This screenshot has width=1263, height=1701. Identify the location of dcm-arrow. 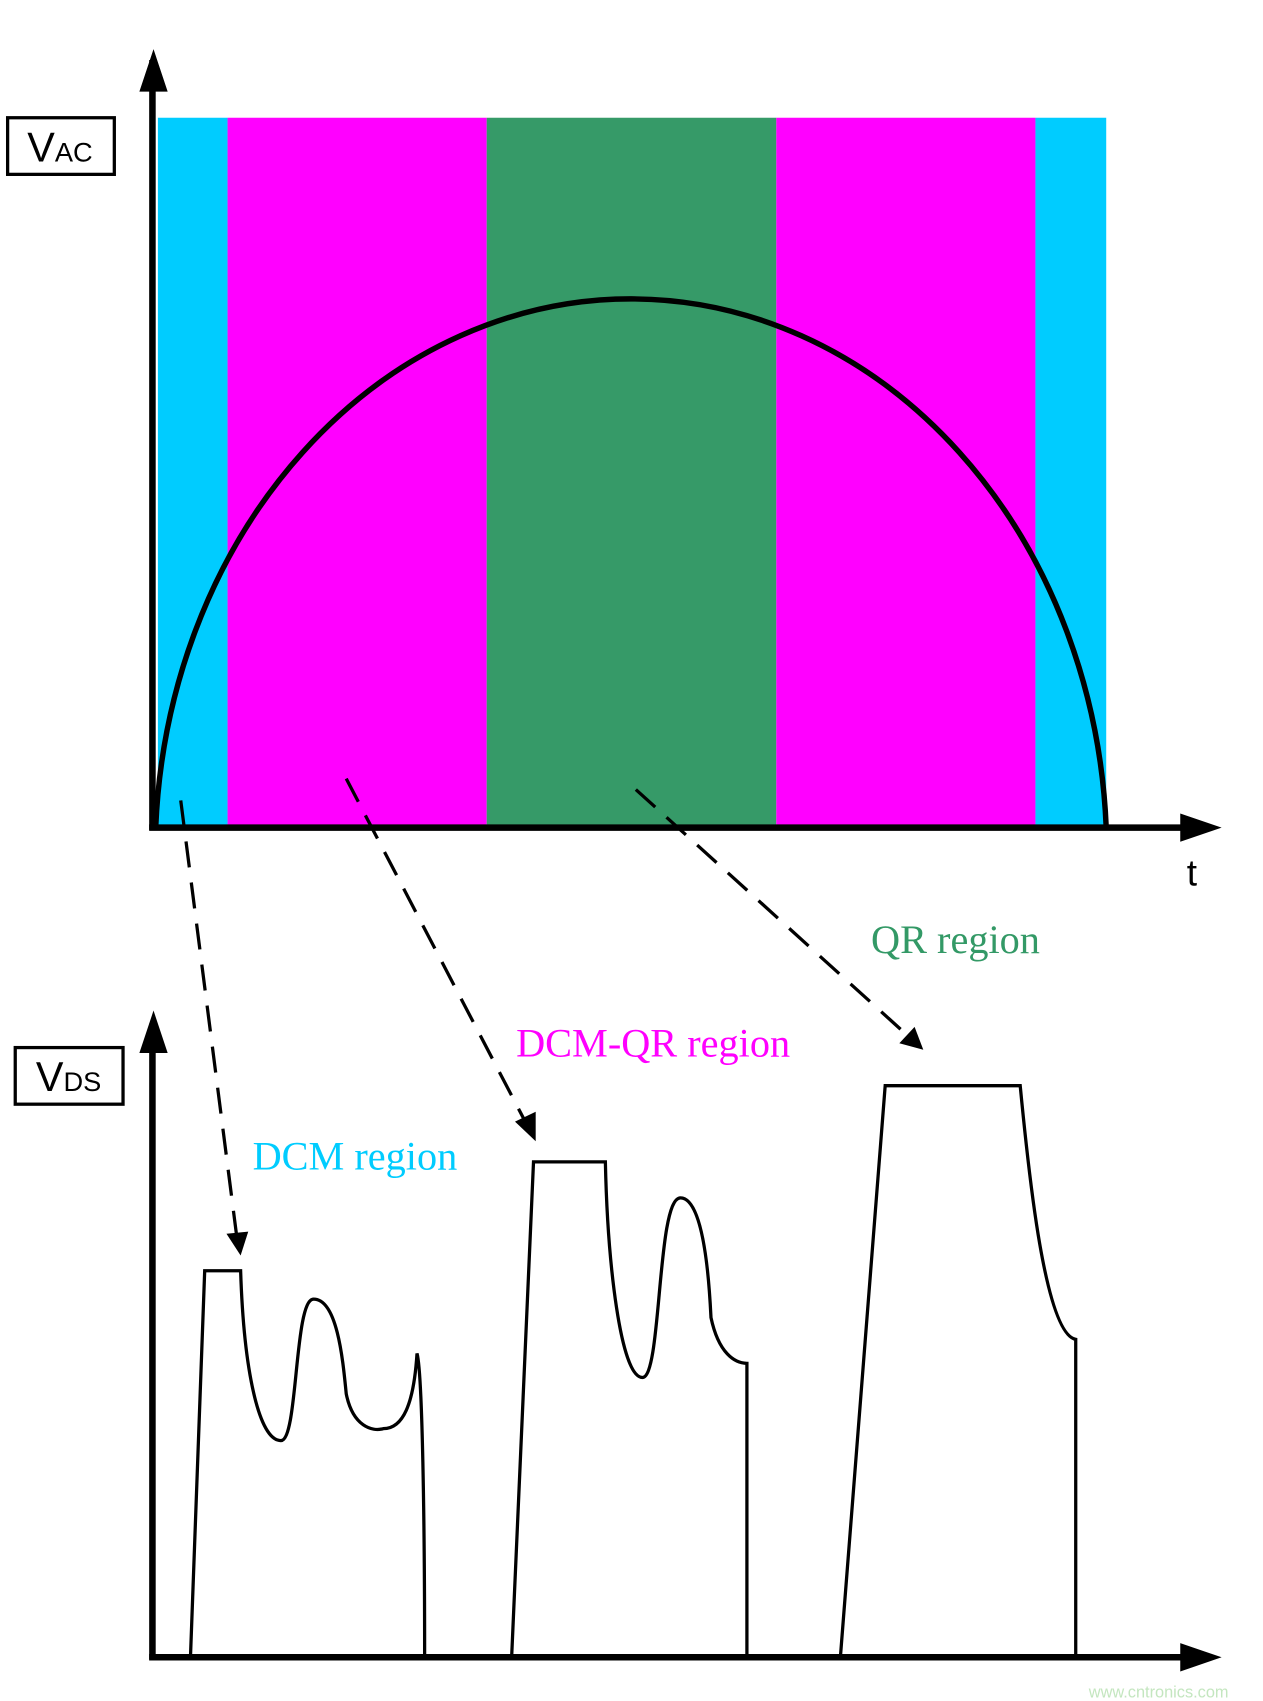
(209, 1021).